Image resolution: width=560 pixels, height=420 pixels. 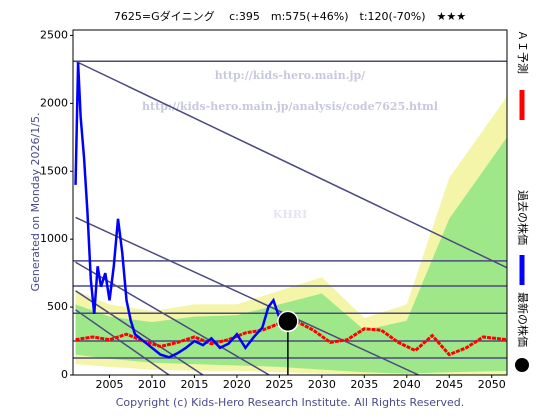 What do you see at coordinates (322, 384) in the screenshot?
I see `x-tick-label: 2030` at bounding box center [322, 384].